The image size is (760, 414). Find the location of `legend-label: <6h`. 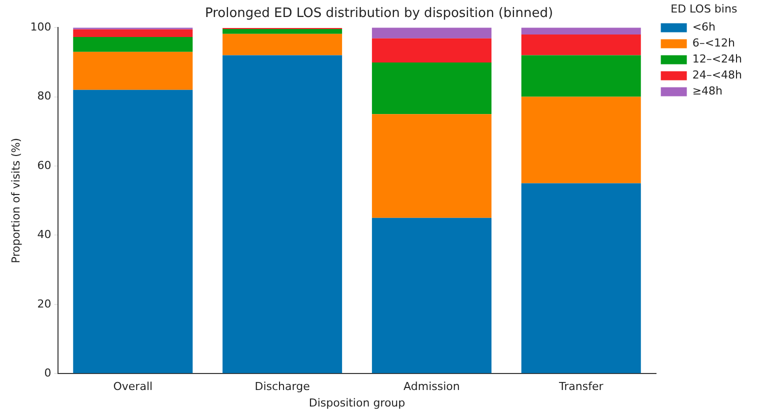

legend-label: <6h is located at coordinates (704, 27).